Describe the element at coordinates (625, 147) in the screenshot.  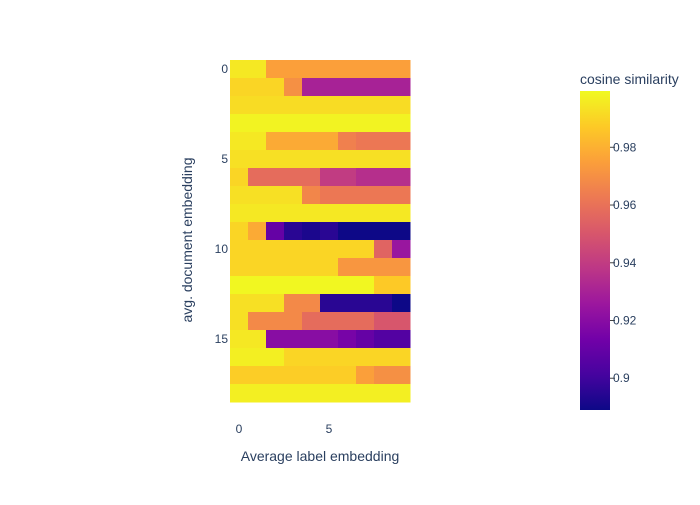
I see `colorbar-tick-label: 0.98` at that location.